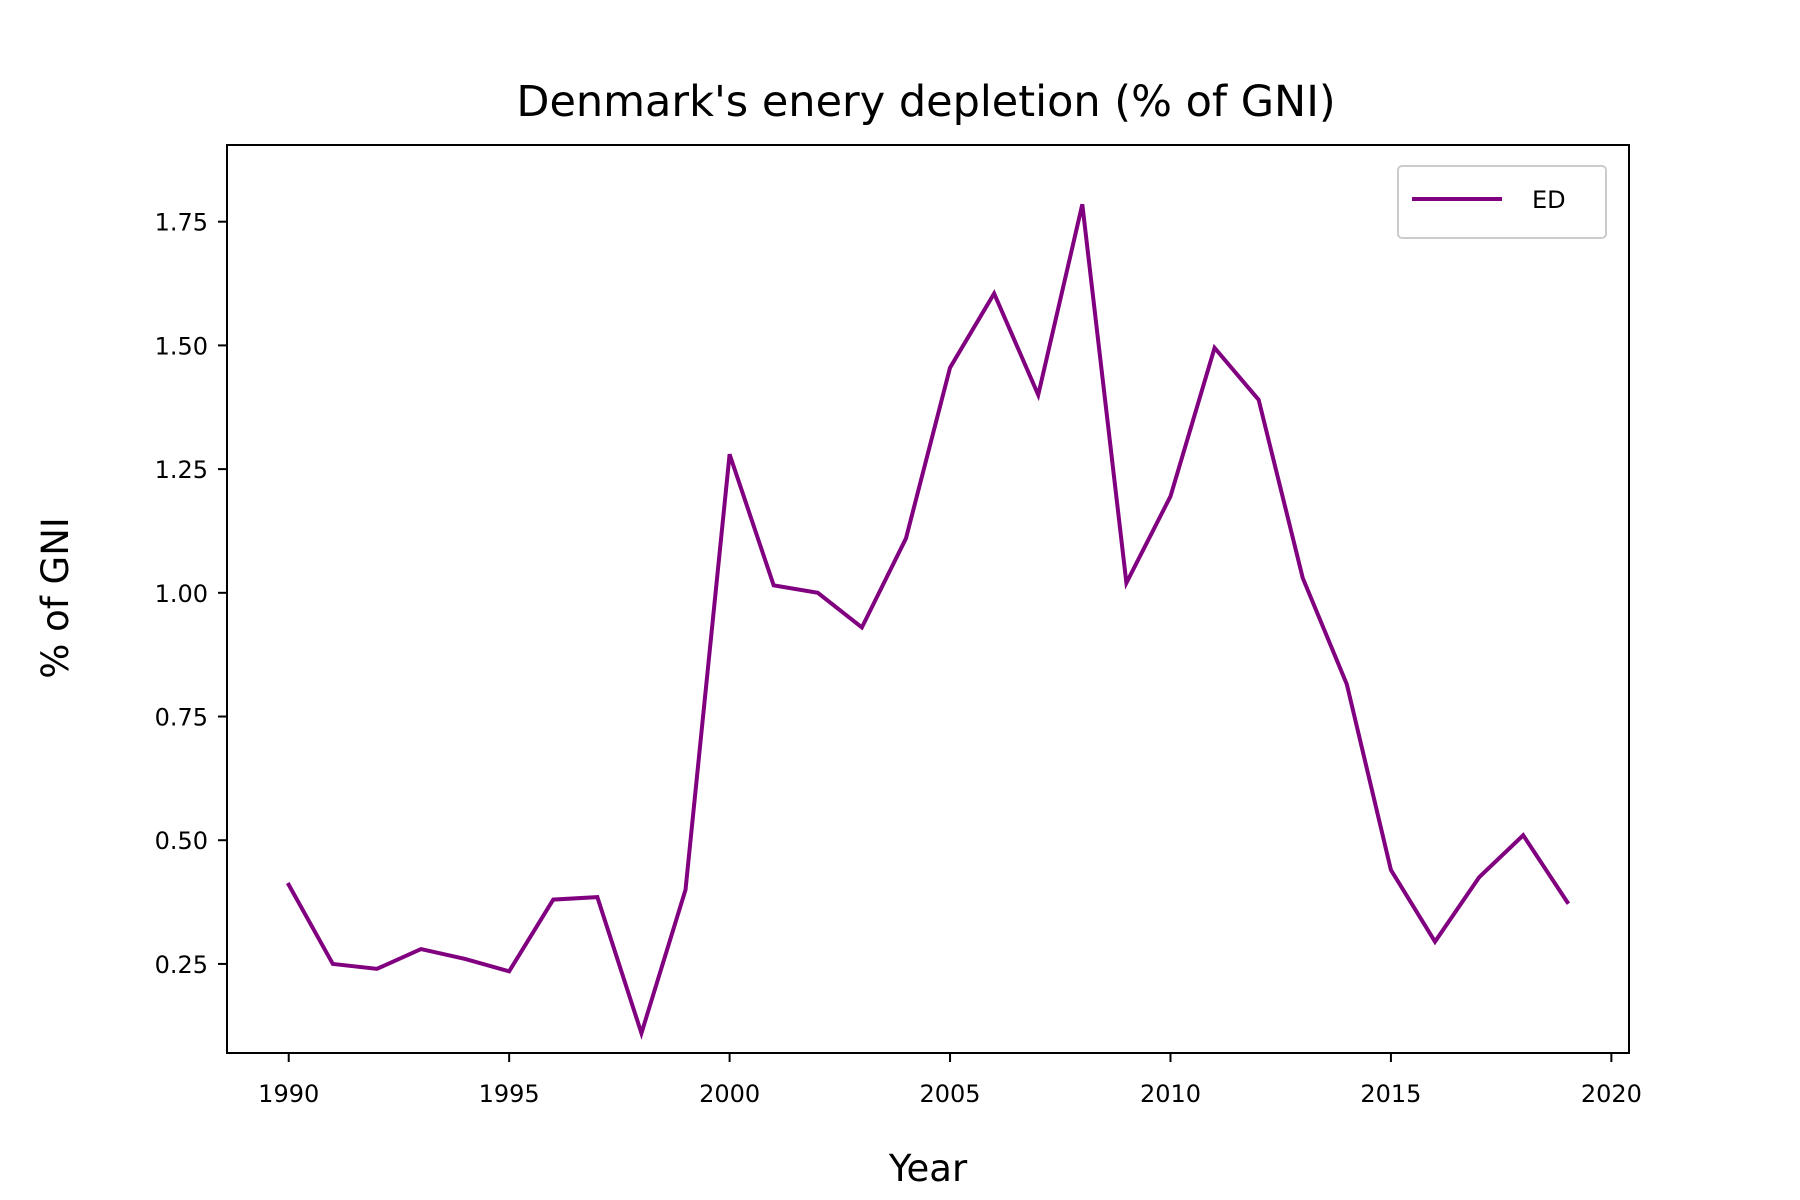 This screenshot has width=1800, height=1200. What do you see at coordinates (1390, 1094) in the screenshot?
I see `x-tick-label: 2015` at bounding box center [1390, 1094].